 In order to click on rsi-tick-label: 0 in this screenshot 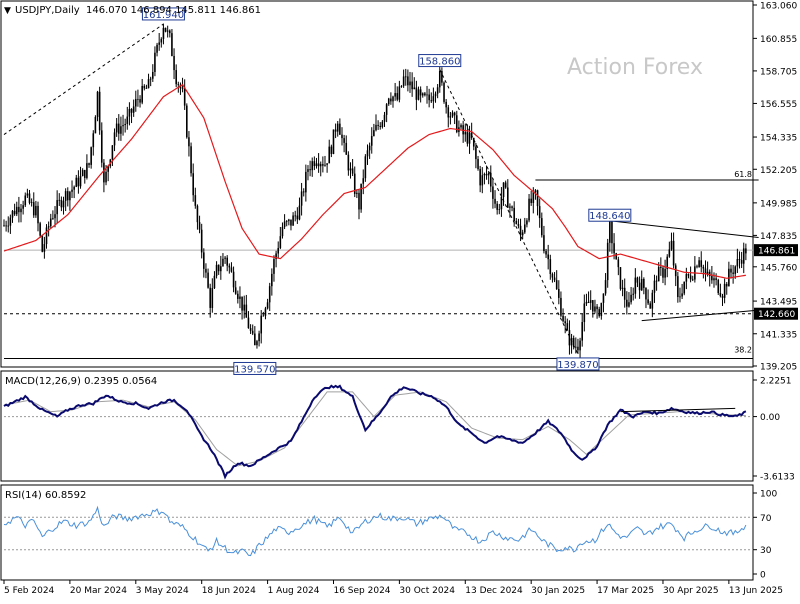, I will do `click(763, 576)`.